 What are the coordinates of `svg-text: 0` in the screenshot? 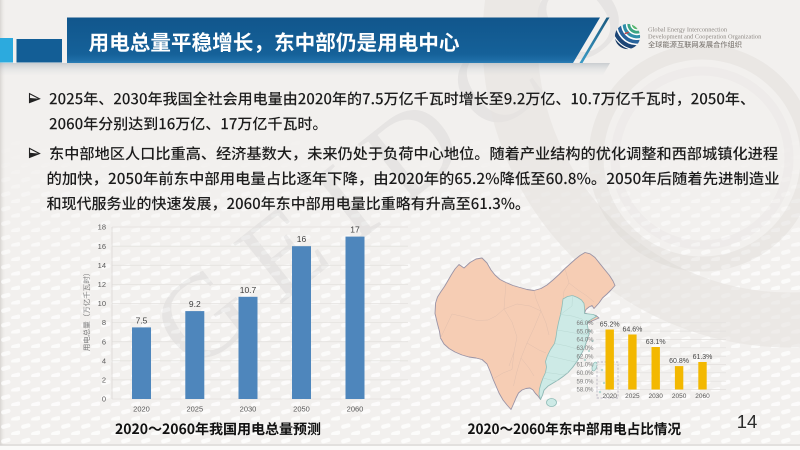 It's located at (104, 399).